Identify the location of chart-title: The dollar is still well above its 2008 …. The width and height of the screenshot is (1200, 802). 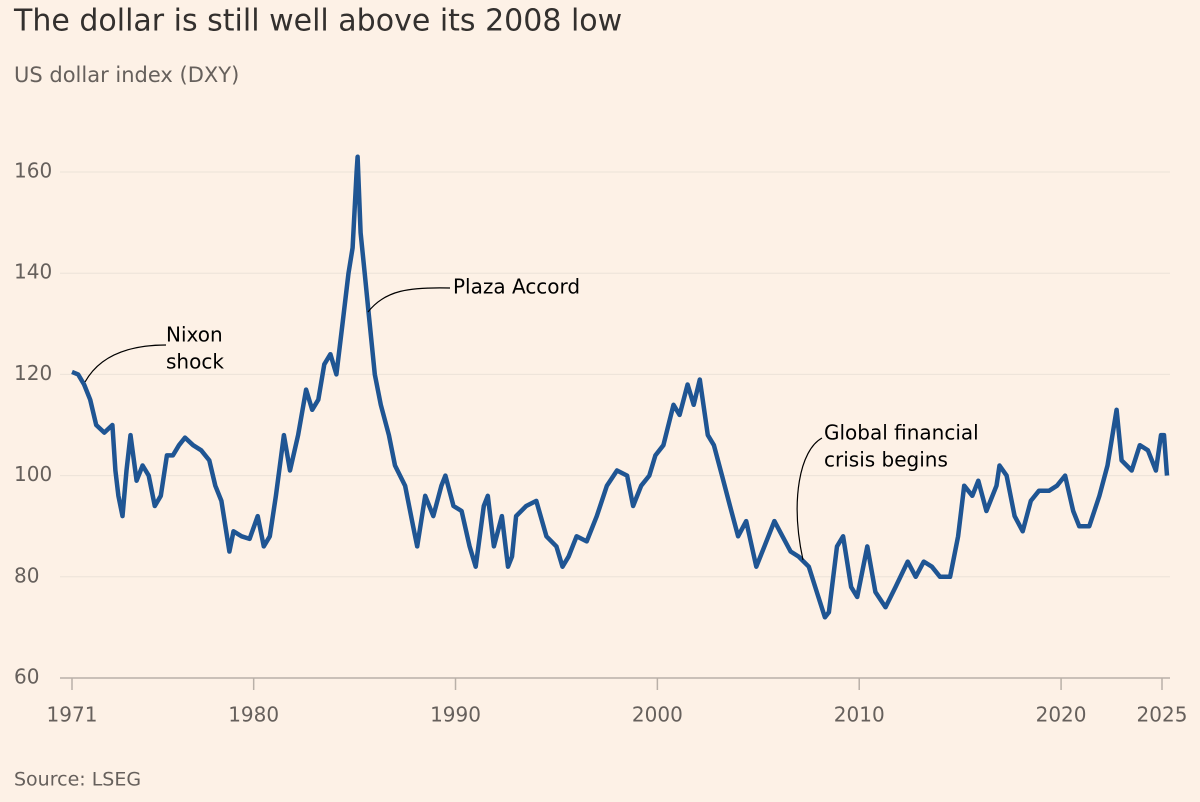
(317, 21).